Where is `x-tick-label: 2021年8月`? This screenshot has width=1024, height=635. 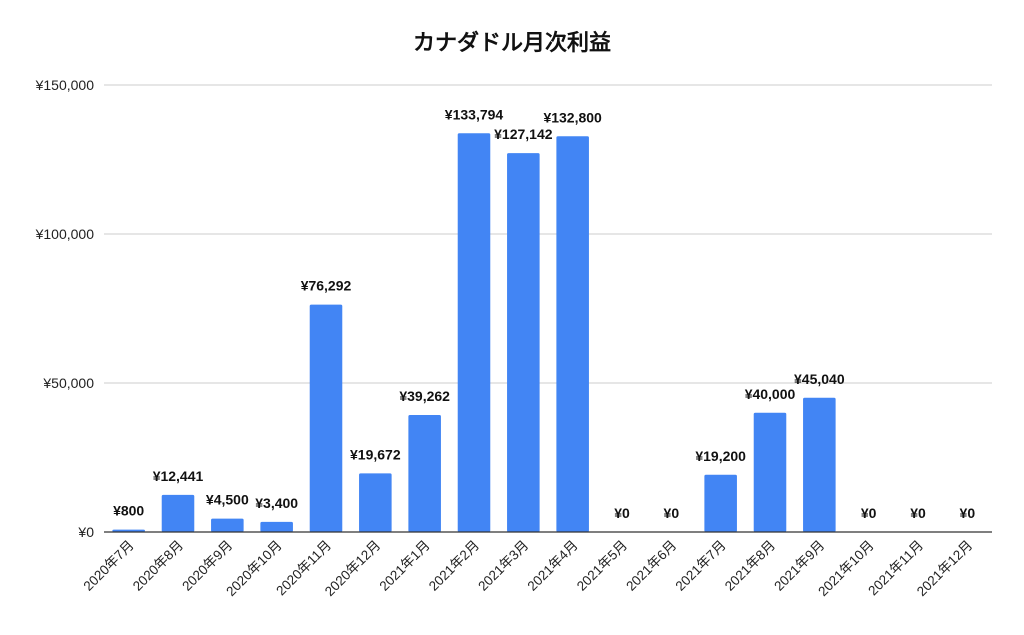
x-tick-label: 2021年8月 is located at coordinates (750, 566).